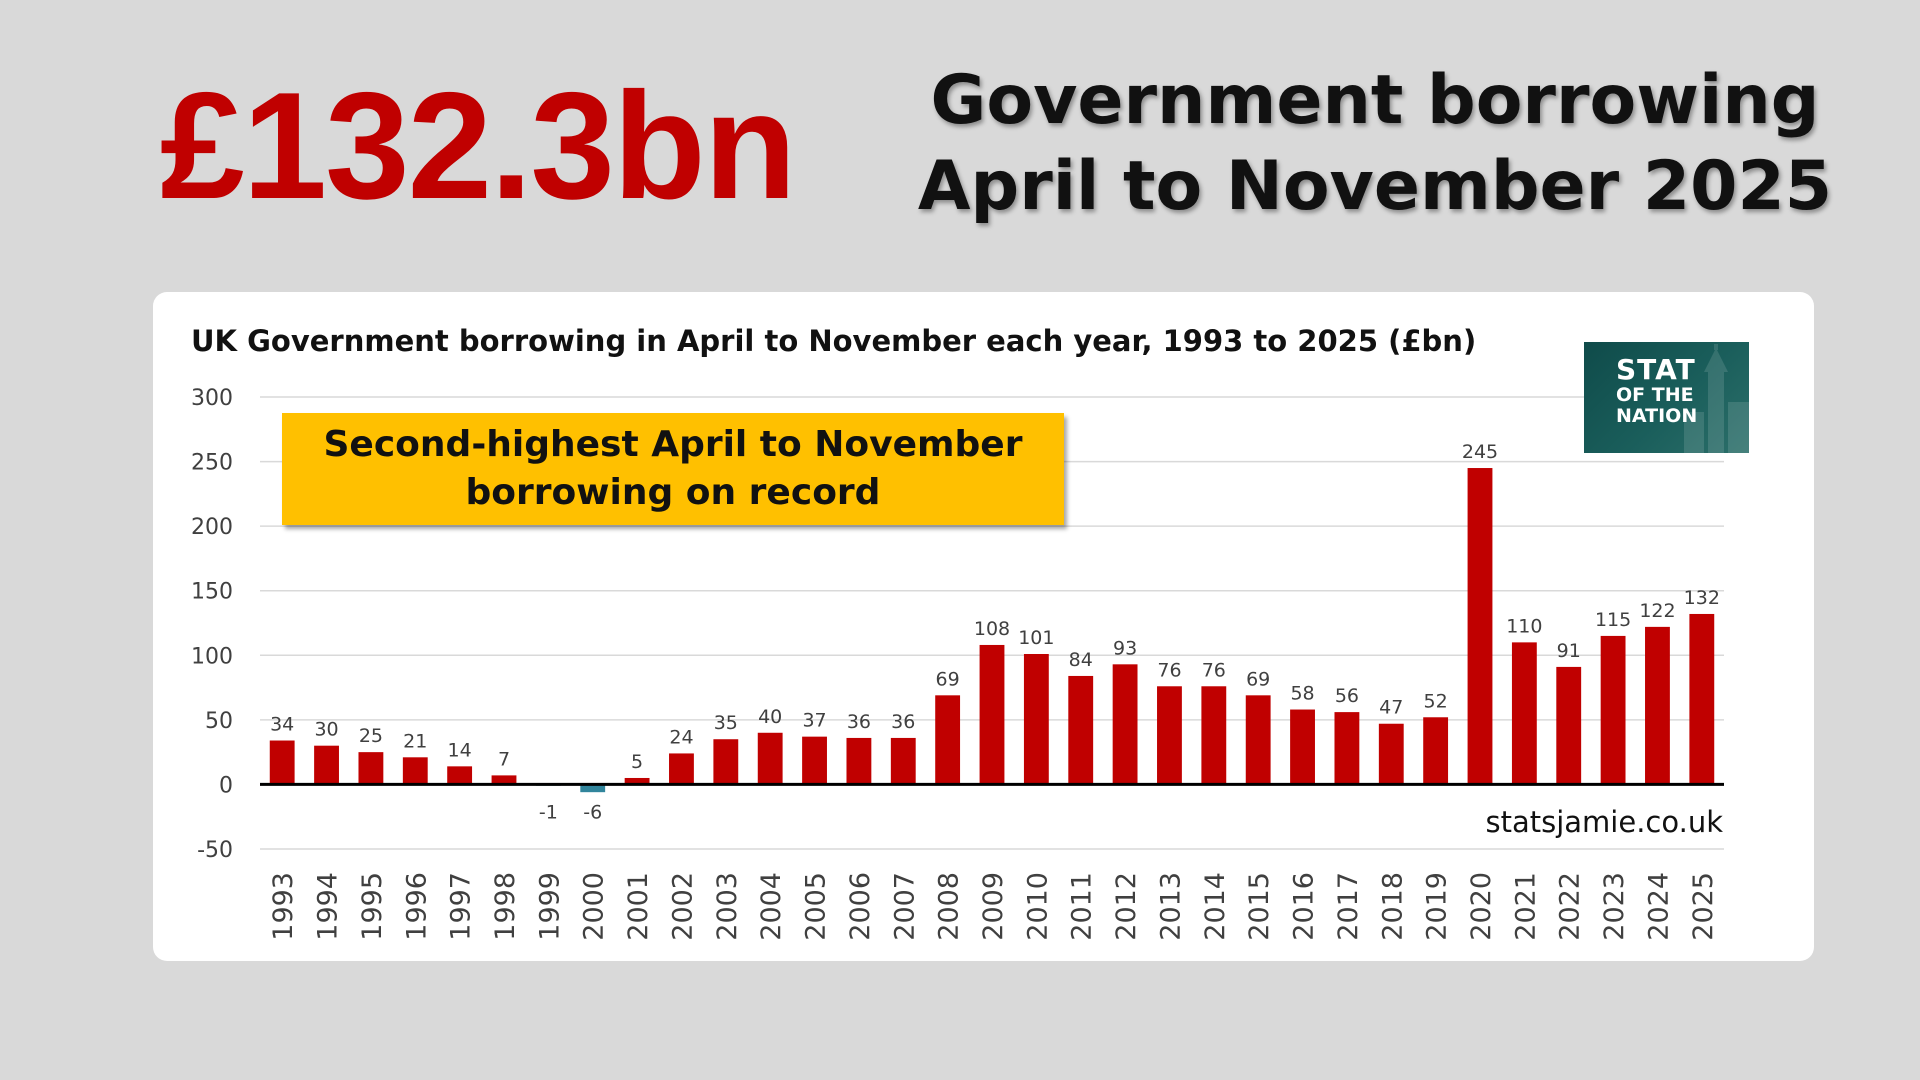 The height and width of the screenshot is (1080, 1920). What do you see at coordinates (1259, 906) in the screenshot?
I see `x-tick-label: 2015` at bounding box center [1259, 906].